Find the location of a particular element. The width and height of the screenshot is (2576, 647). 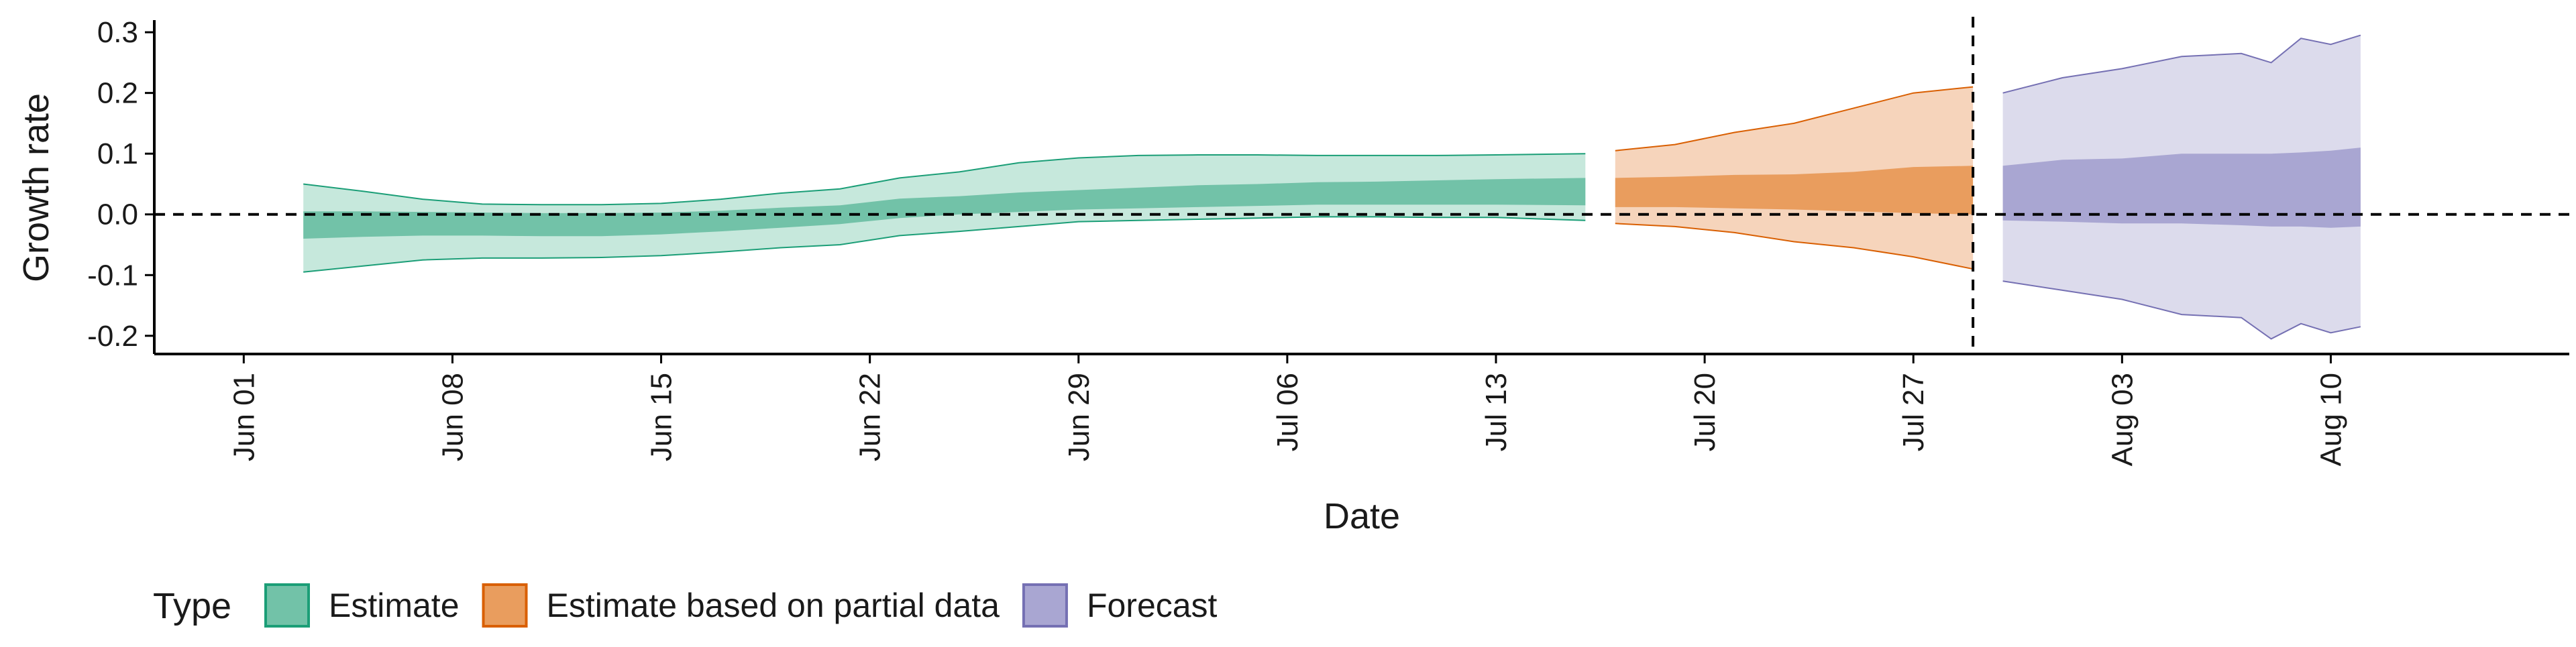

legend-label-forecast: Forecast is located at coordinates (1152, 605).